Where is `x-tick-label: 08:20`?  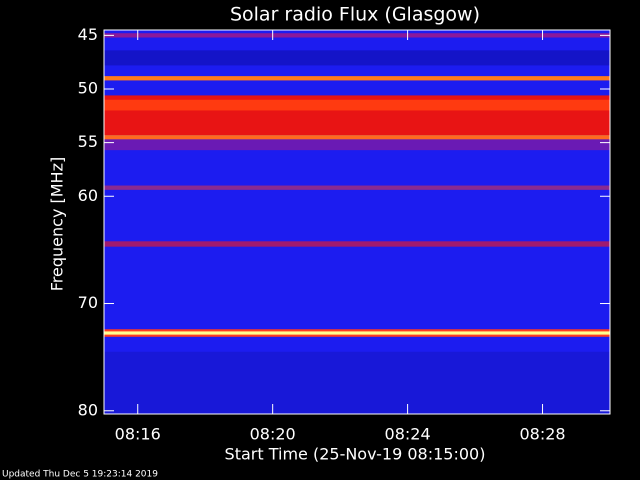 x-tick-label: 08:20 is located at coordinates (273, 434).